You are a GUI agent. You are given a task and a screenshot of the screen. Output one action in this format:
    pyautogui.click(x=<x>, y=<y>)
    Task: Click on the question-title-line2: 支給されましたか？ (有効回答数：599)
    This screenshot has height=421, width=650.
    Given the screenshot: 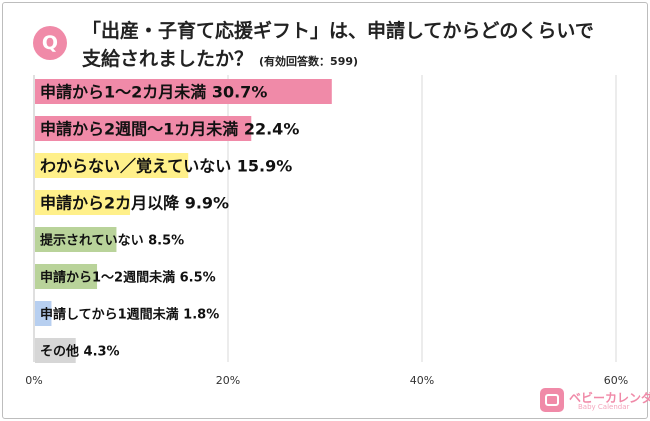 What is the action you would take?
    pyautogui.click(x=220, y=57)
    